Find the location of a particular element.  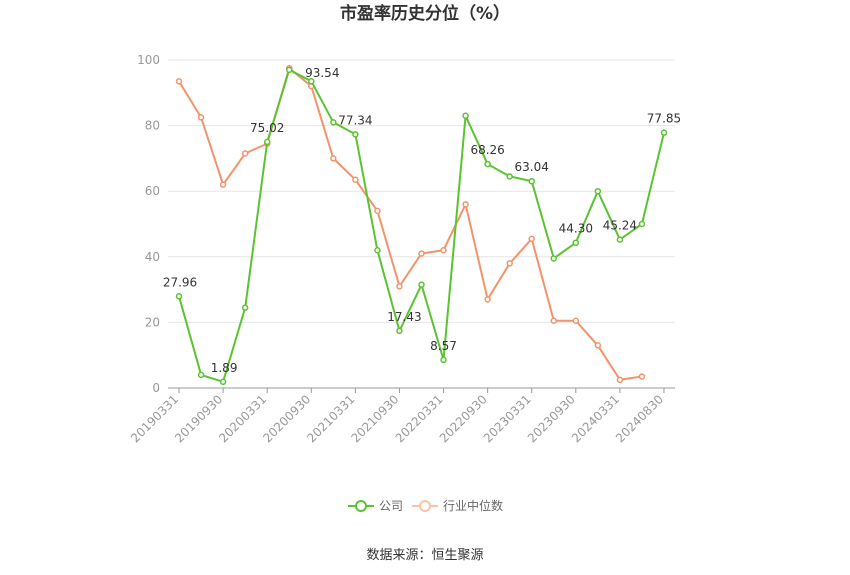

x-tick-label: 20240830 is located at coordinates (639, 418).